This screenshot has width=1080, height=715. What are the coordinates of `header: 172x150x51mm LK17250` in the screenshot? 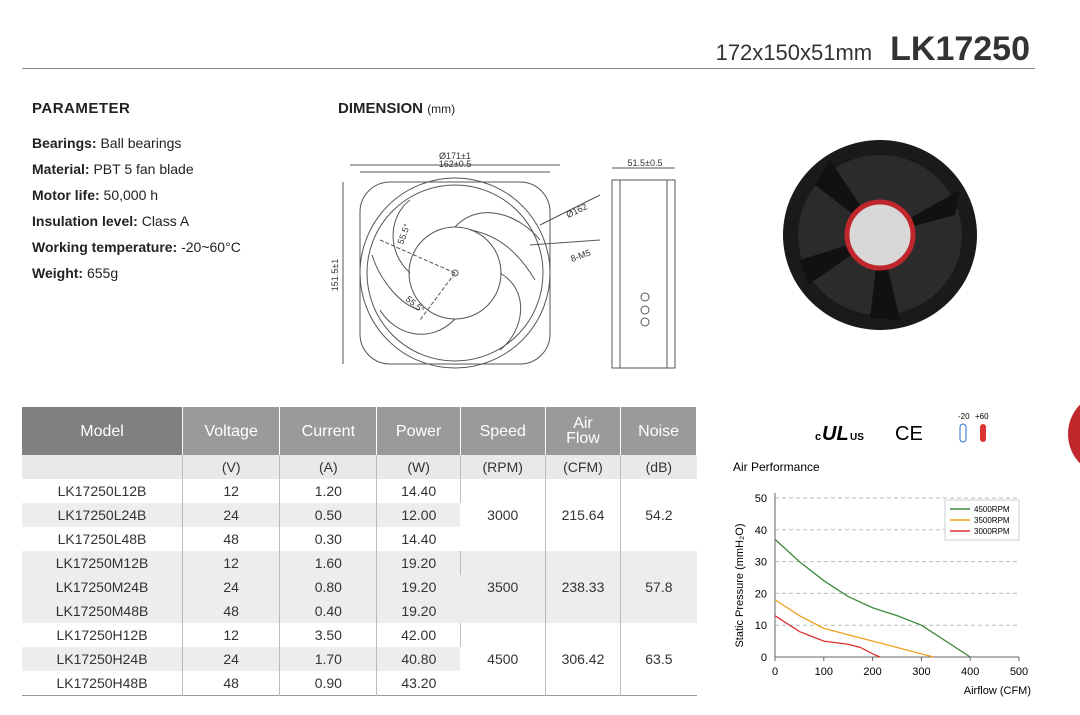 It's located at (873, 49).